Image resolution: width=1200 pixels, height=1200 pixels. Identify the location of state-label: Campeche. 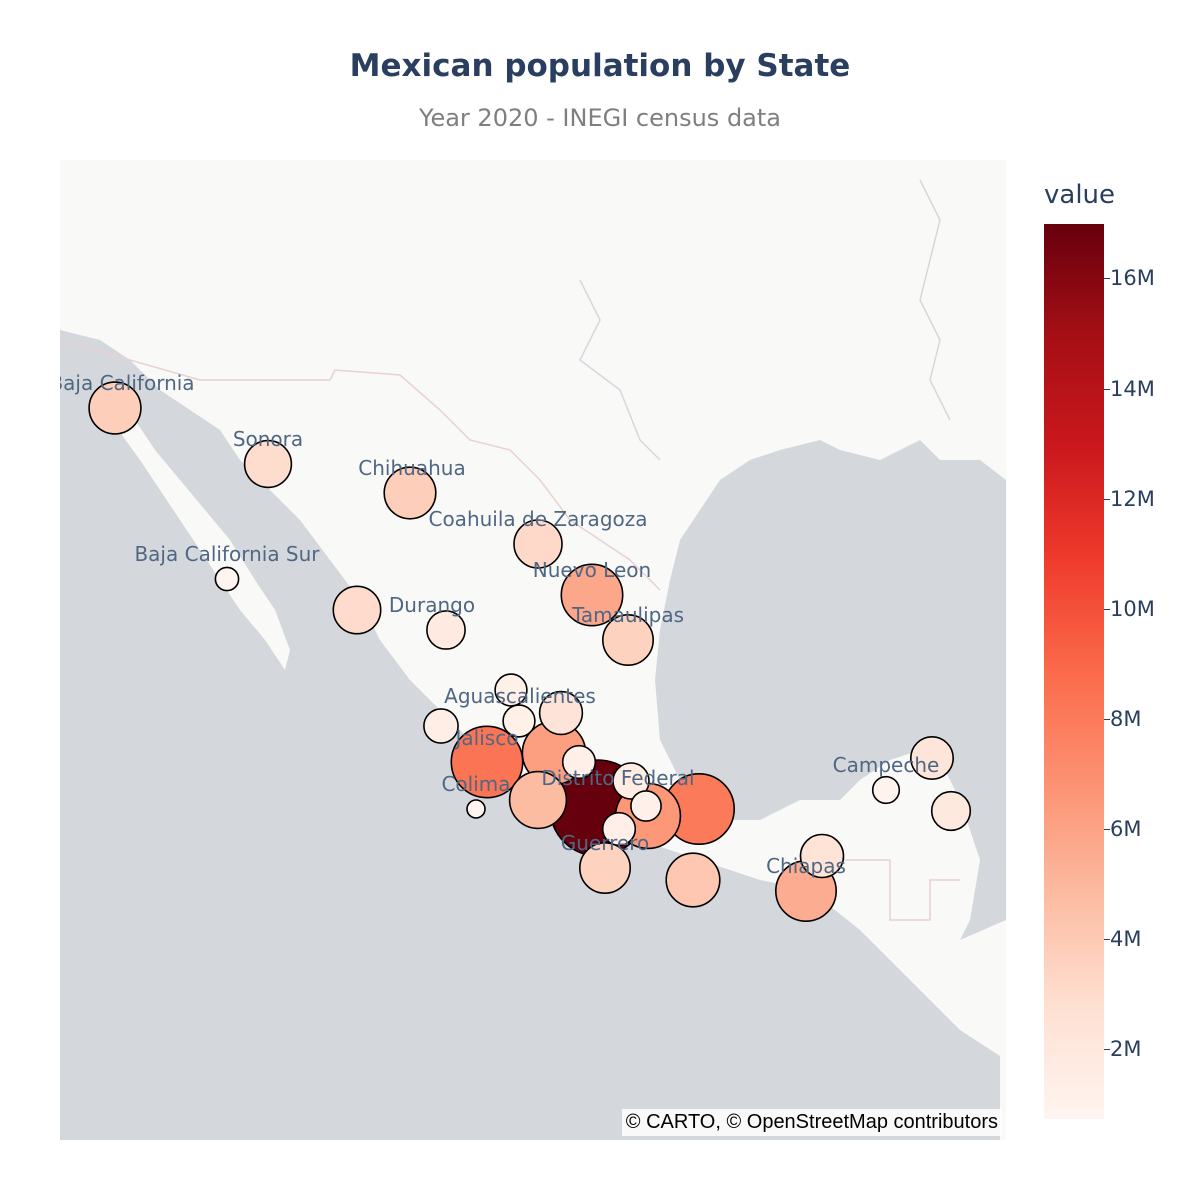
(886, 765).